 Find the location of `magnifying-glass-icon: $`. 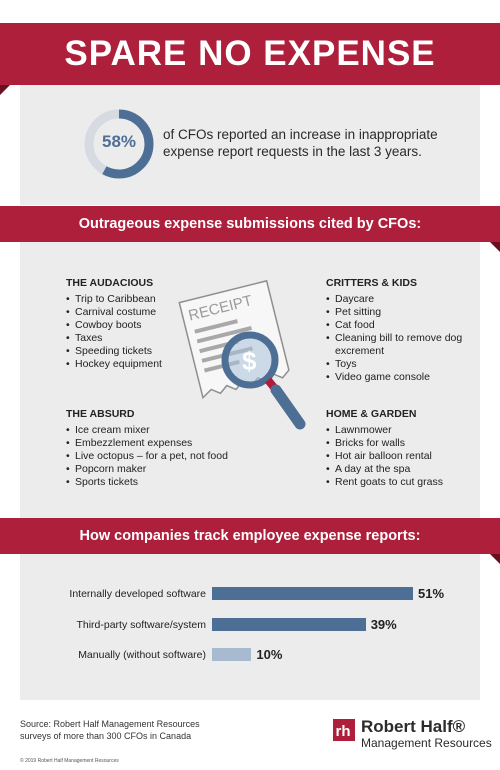

magnifying-glass-icon: $ is located at coordinates (263, 380).